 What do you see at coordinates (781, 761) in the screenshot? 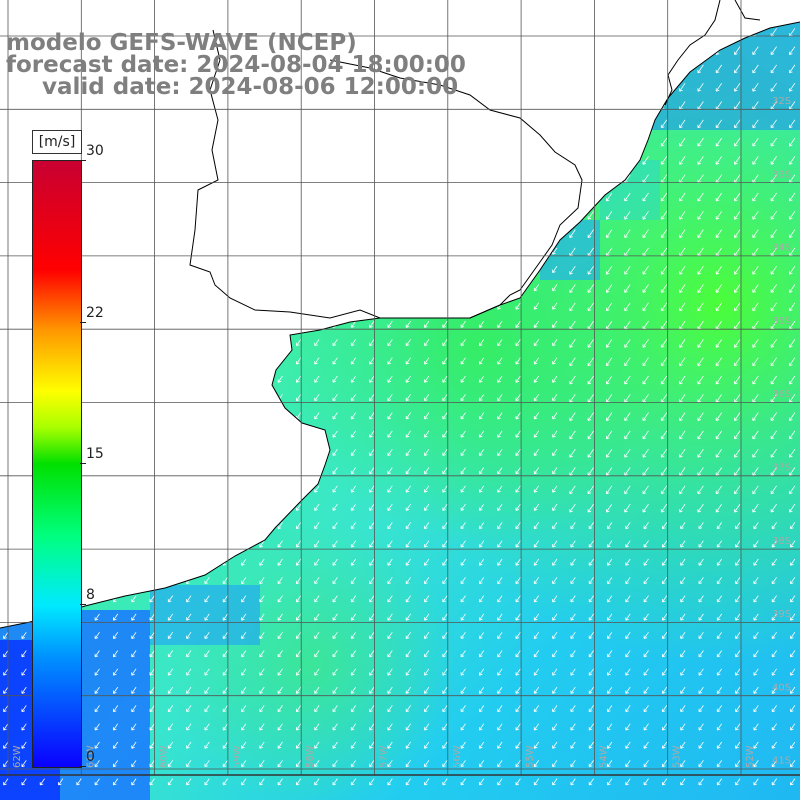
I see `latitude-label: 41S` at bounding box center [781, 761].